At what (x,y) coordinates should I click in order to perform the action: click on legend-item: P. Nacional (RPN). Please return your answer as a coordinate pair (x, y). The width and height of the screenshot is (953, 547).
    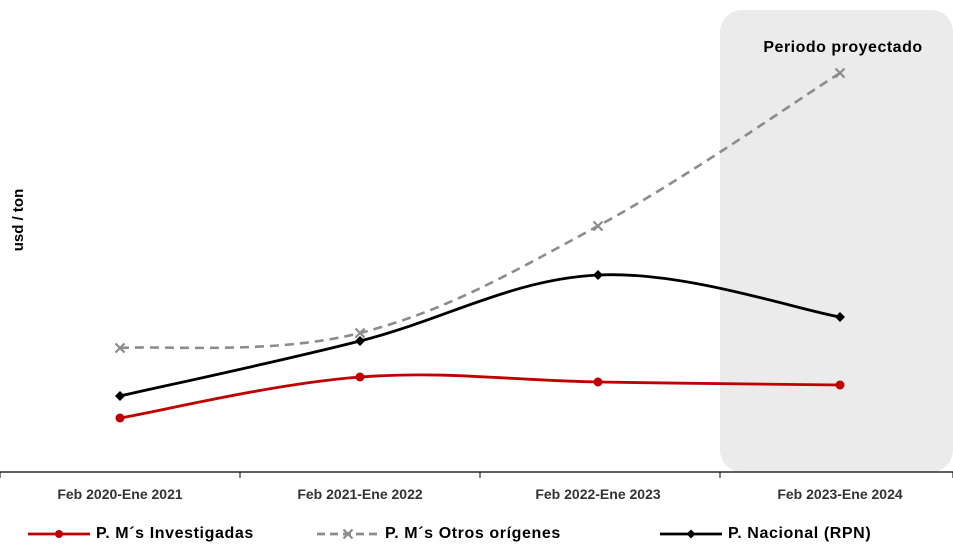
    Looking at the image, I should click on (765, 534).